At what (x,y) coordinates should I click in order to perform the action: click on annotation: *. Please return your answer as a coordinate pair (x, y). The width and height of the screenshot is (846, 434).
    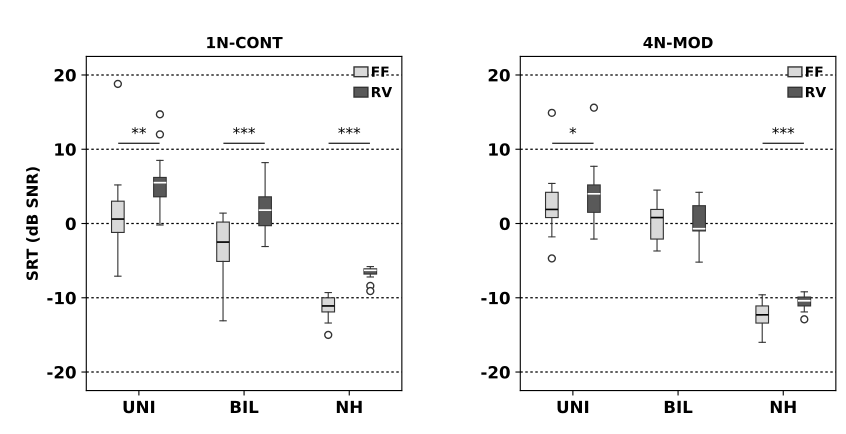
    Looking at the image, I should click on (573, 130).